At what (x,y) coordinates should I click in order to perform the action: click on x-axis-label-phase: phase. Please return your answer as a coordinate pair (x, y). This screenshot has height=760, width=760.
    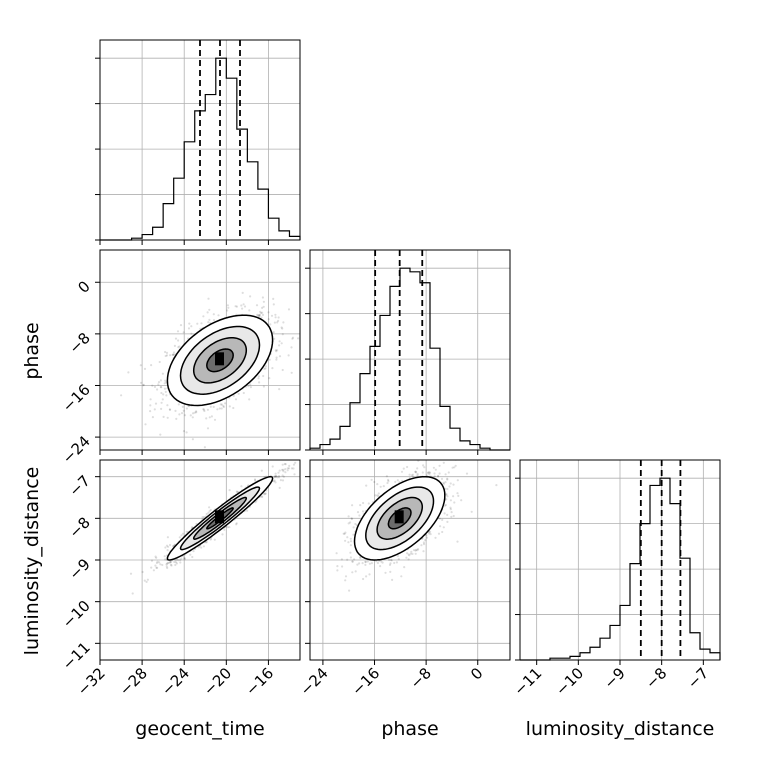
    Looking at the image, I should click on (409, 729).